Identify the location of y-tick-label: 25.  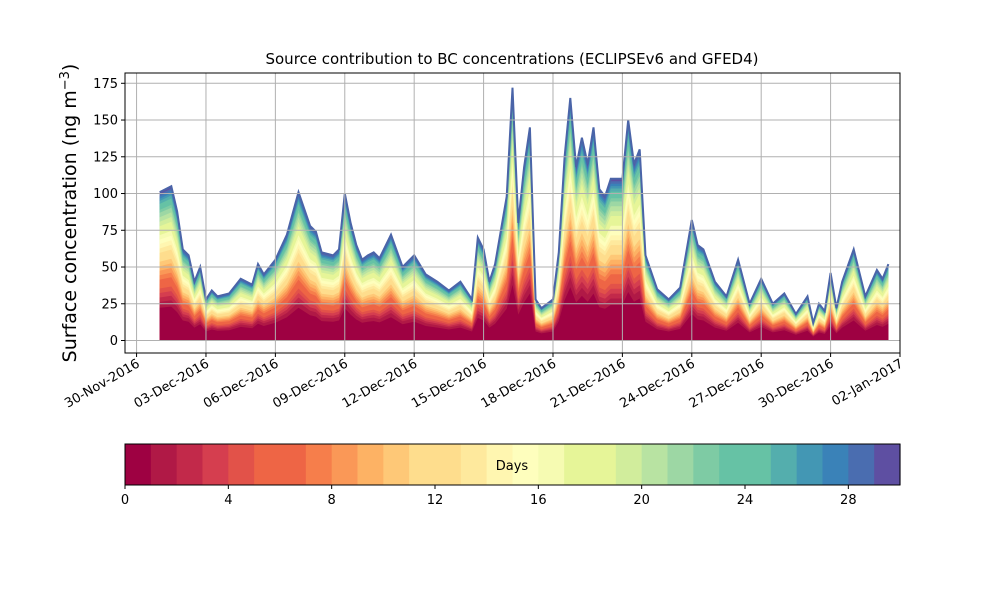
(109, 304).